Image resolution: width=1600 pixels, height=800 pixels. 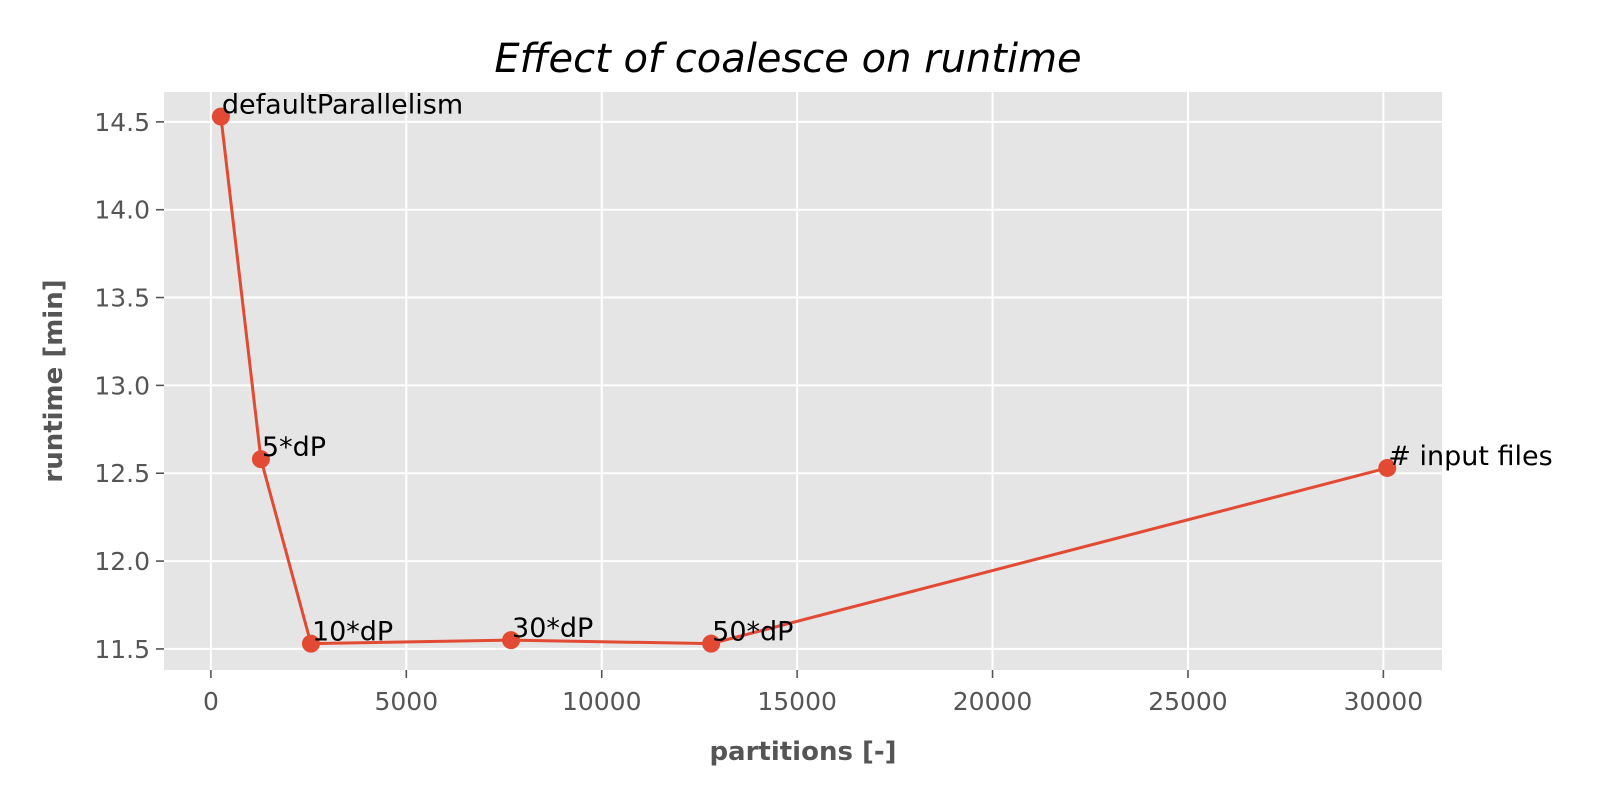 I want to click on x-tick-label: 0, so click(x=211, y=701).